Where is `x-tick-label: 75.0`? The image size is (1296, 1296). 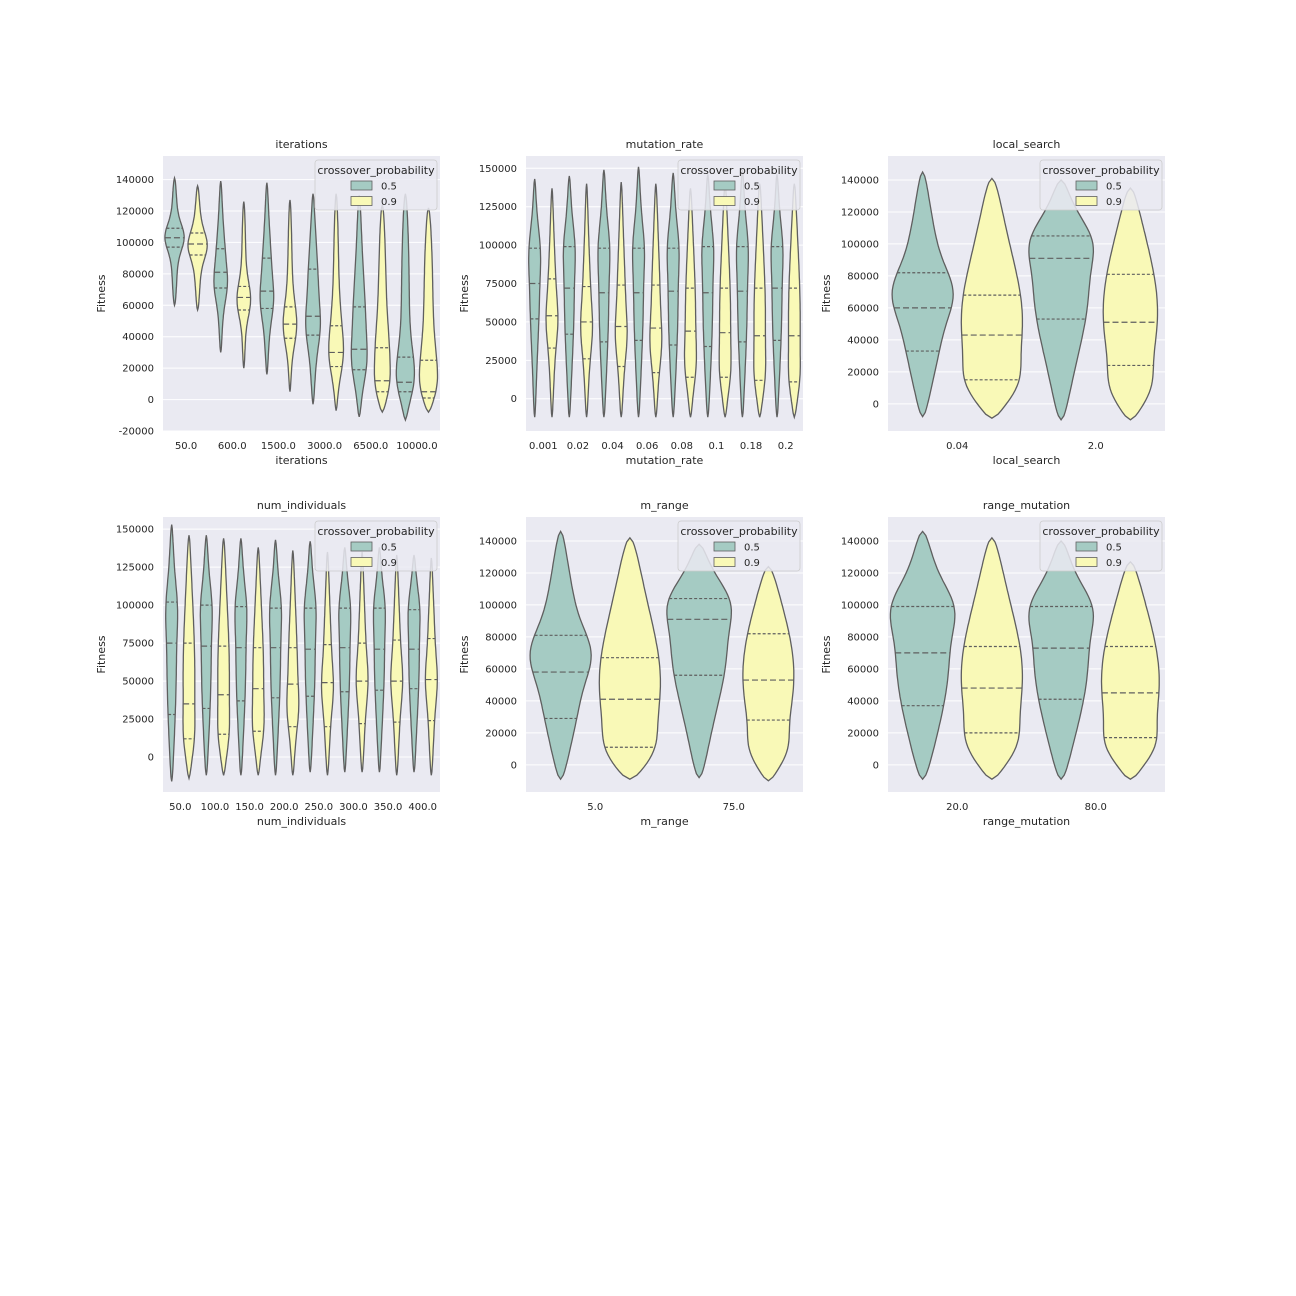 x-tick-label: 75.0 is located at coordinates (734, 807).